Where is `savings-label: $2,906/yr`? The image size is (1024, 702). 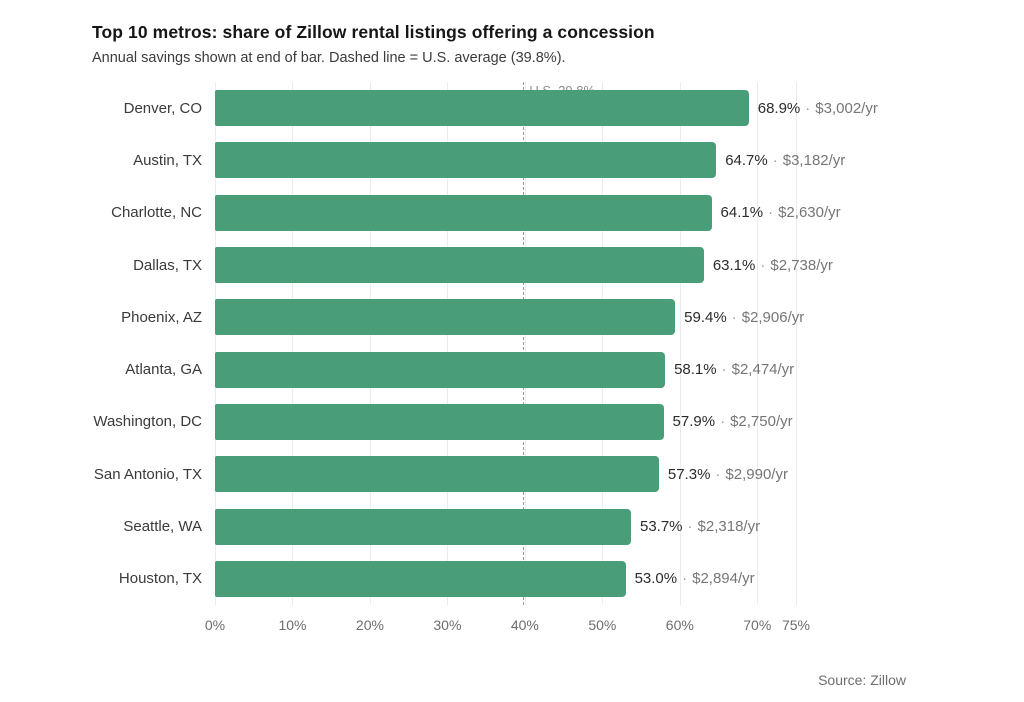 savings-label: $2,906/yr is located at coordinates (773, 317).